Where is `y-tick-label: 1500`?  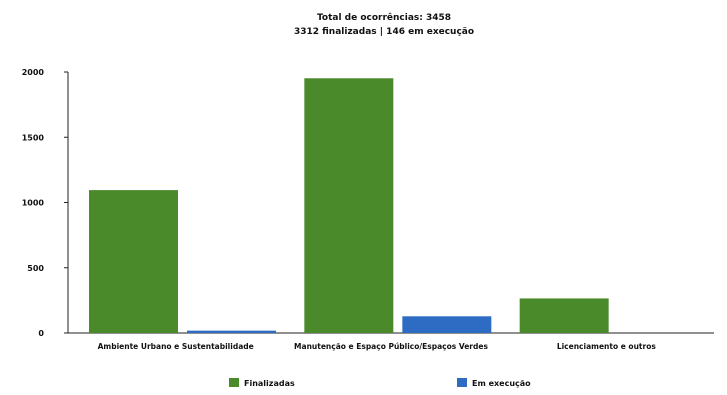
y-tick-label: 1500 is located at coordinates (33, 137).